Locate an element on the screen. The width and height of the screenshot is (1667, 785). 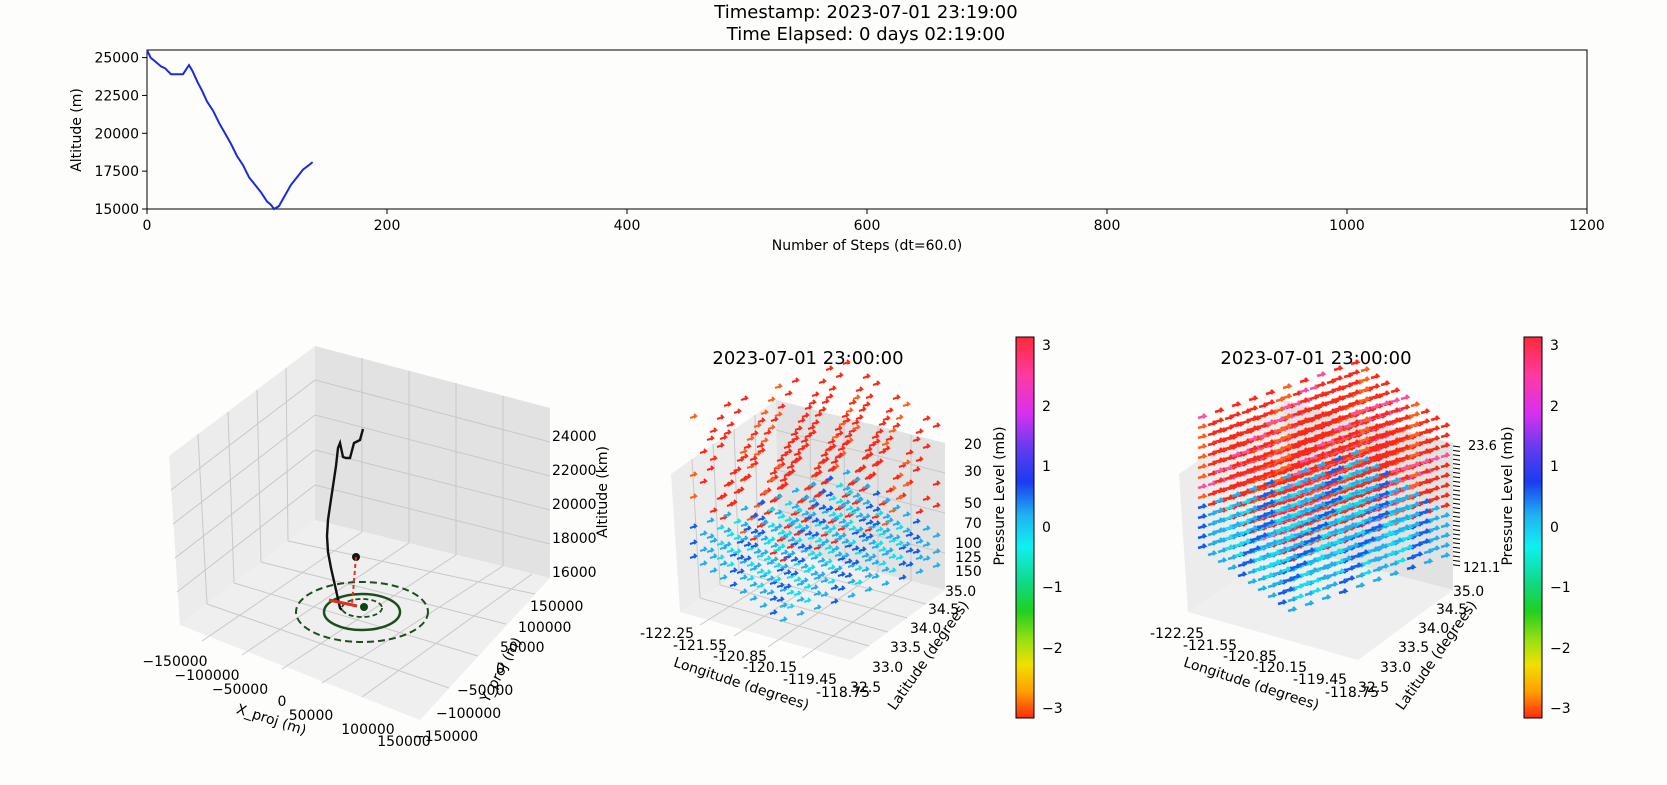
x-tick: -120.15 is located at coordinates (1280, 668).